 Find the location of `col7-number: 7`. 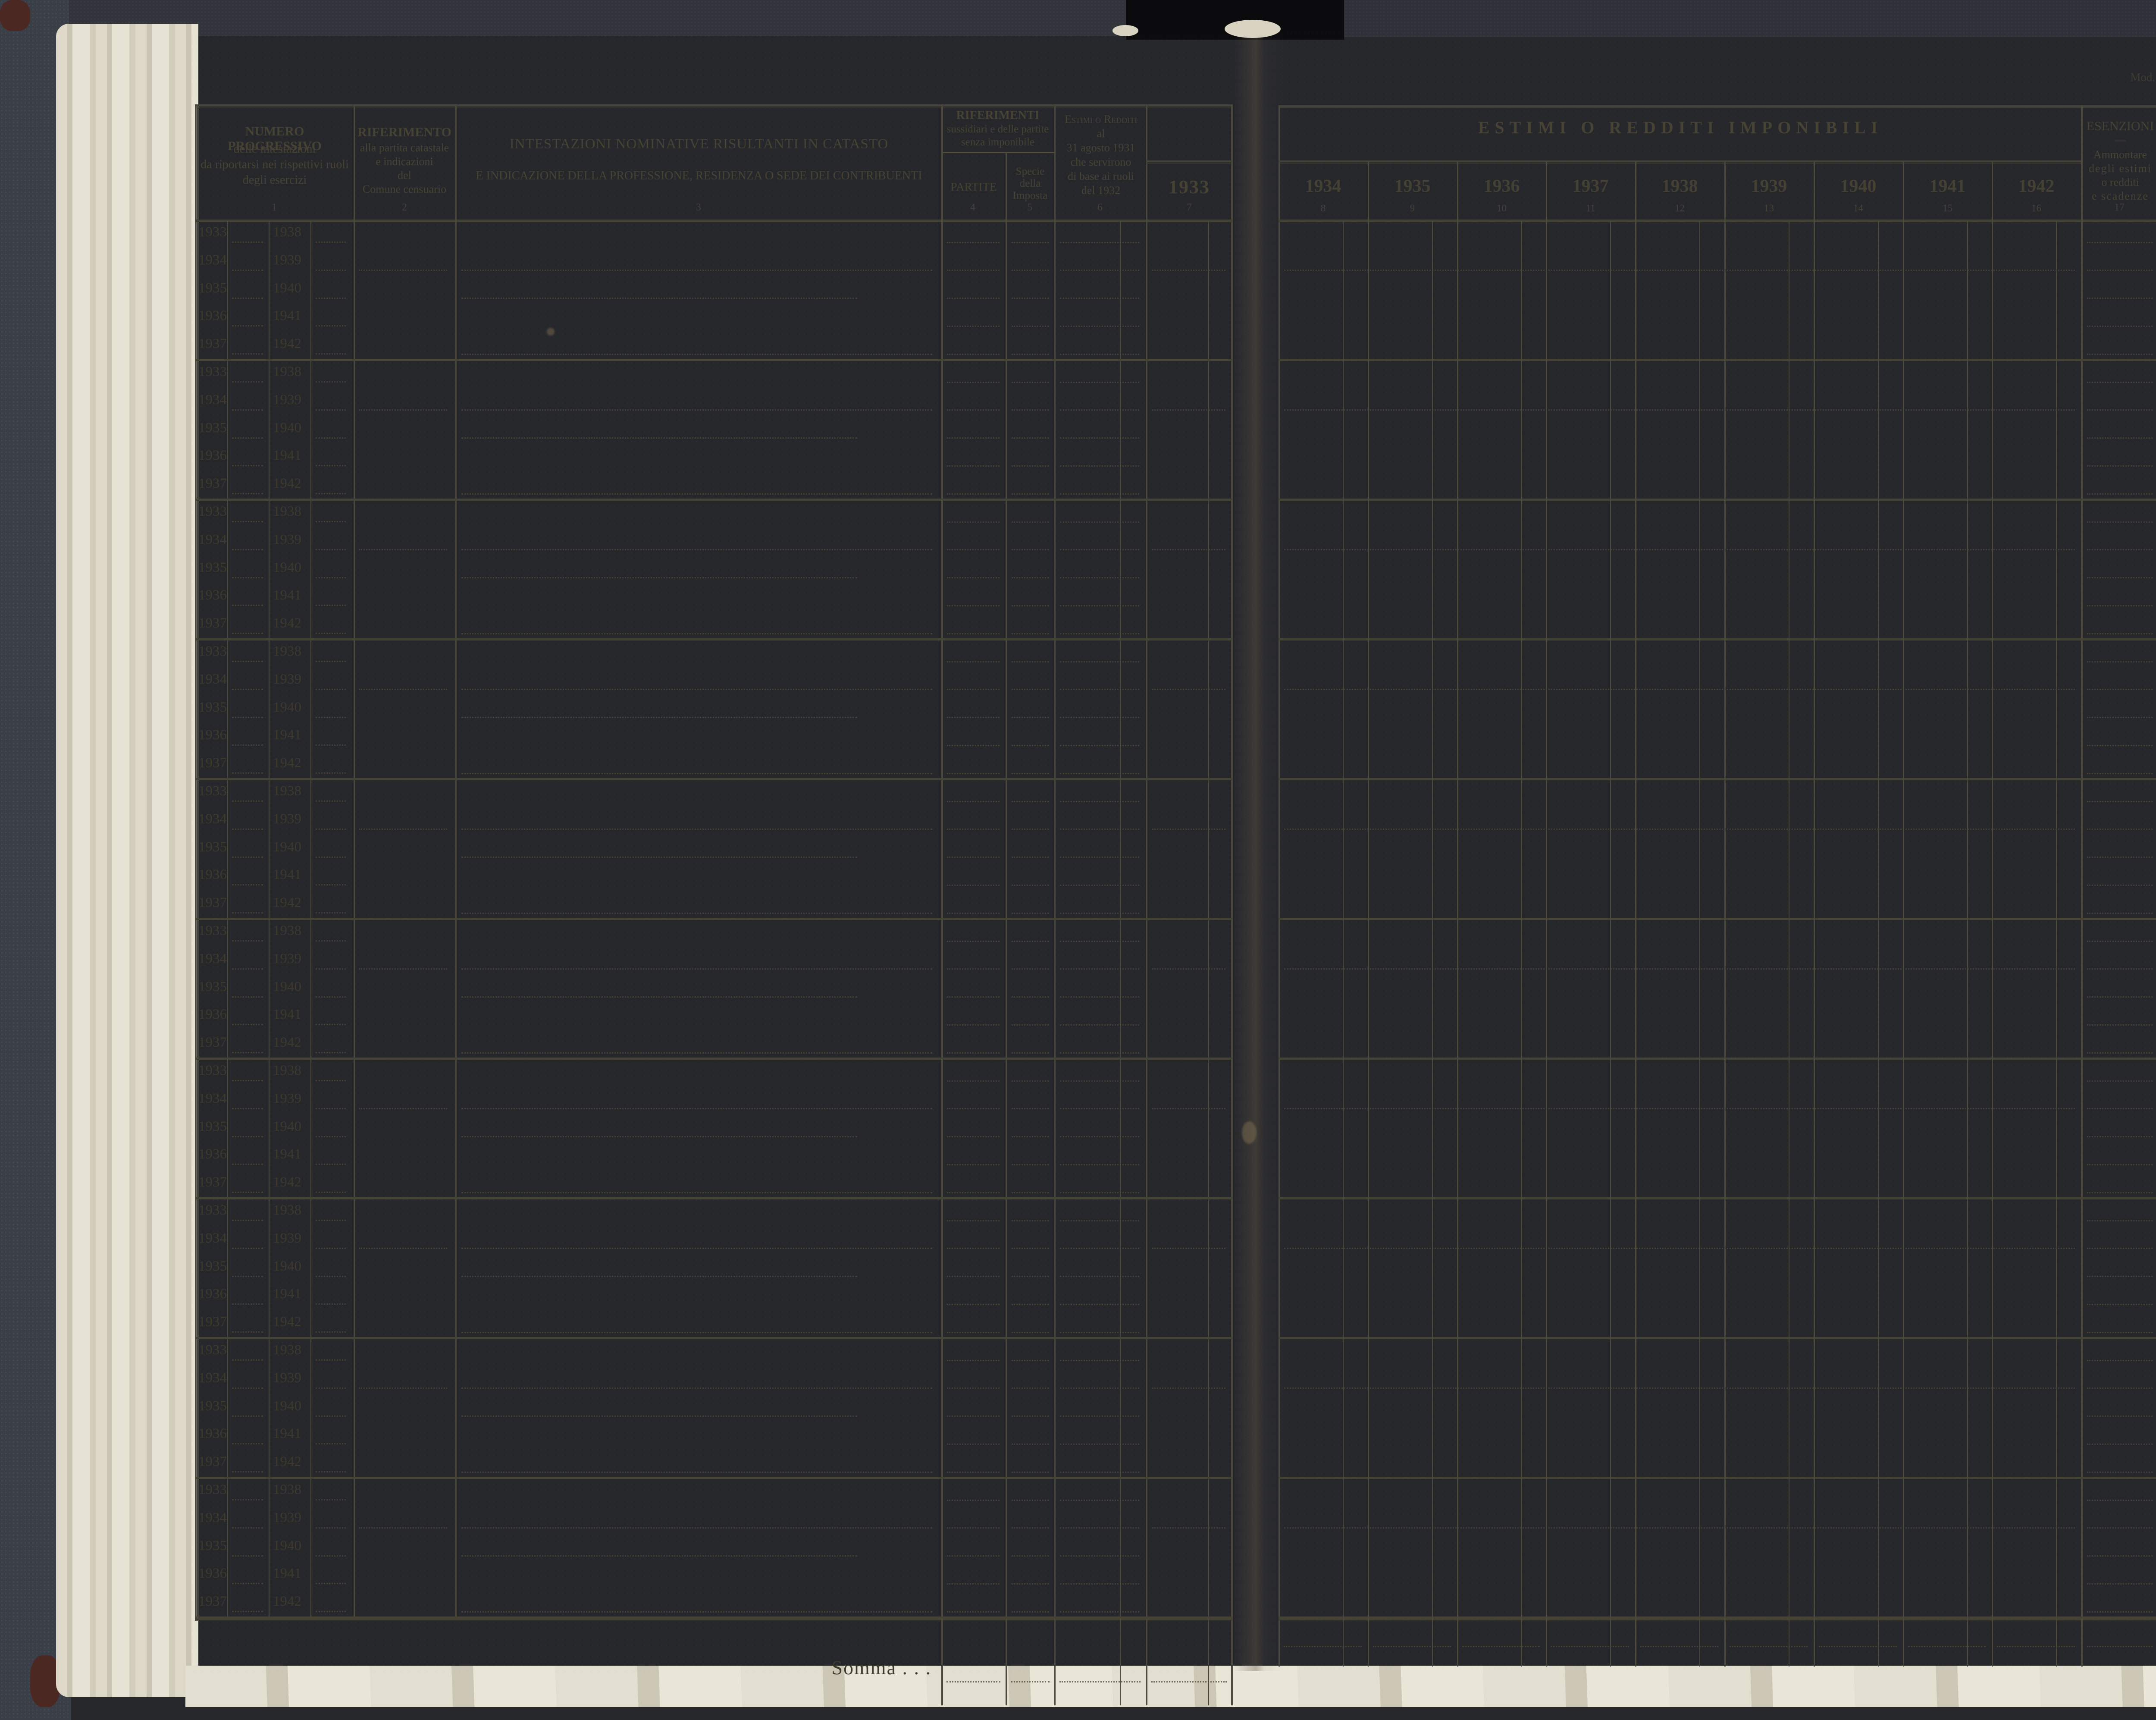

col7-number: 7 is located at coordinates (1189, 208).